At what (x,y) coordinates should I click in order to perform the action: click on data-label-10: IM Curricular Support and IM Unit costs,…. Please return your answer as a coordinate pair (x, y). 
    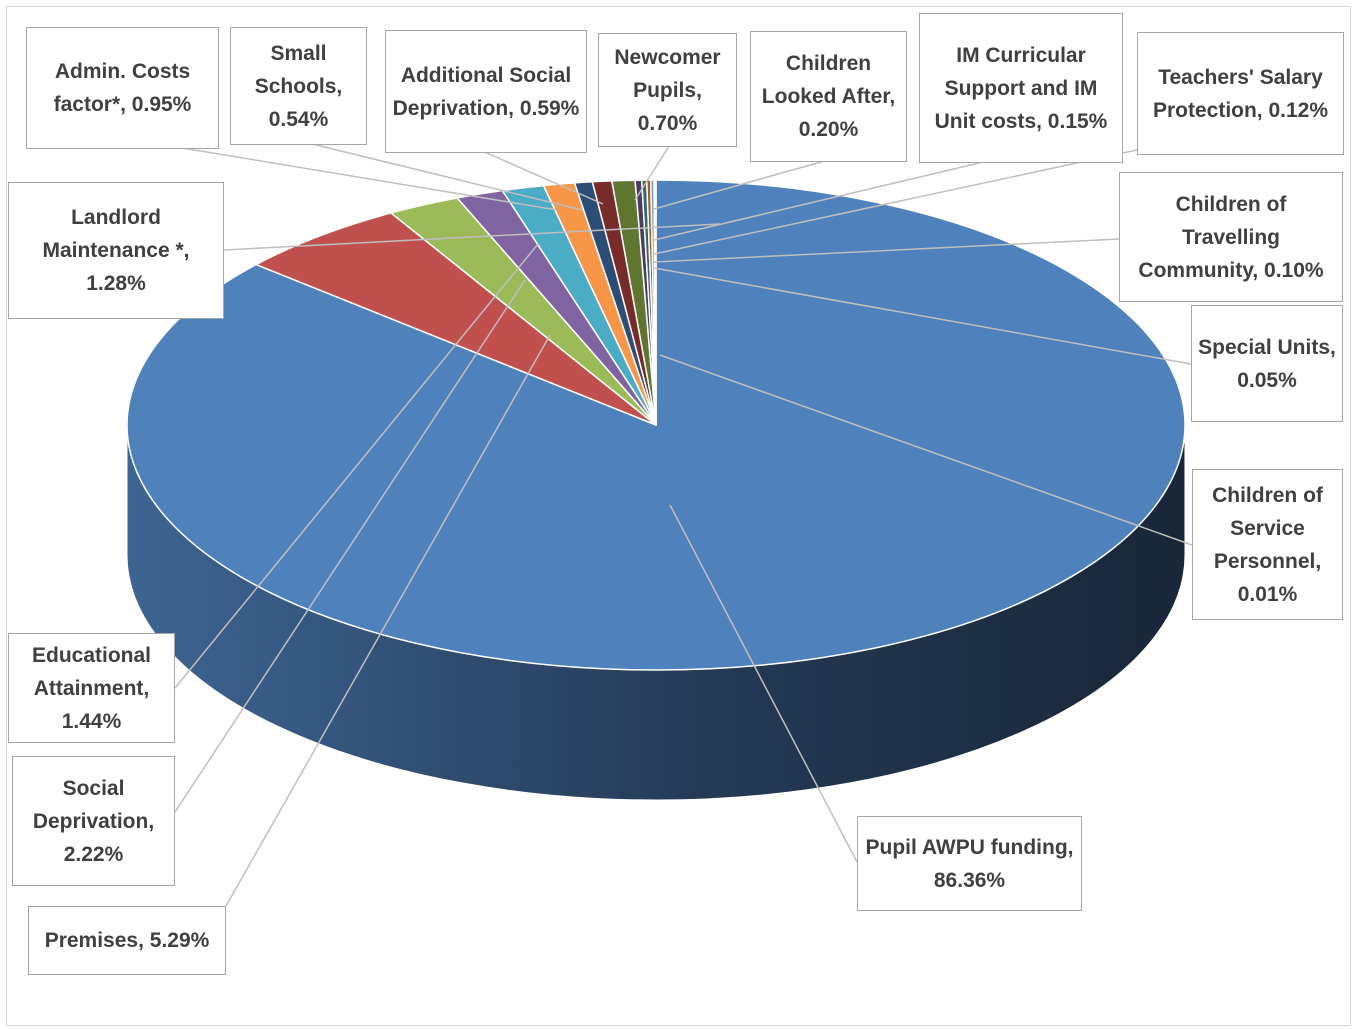
    Looking at the image, I should click on (1021, 88).